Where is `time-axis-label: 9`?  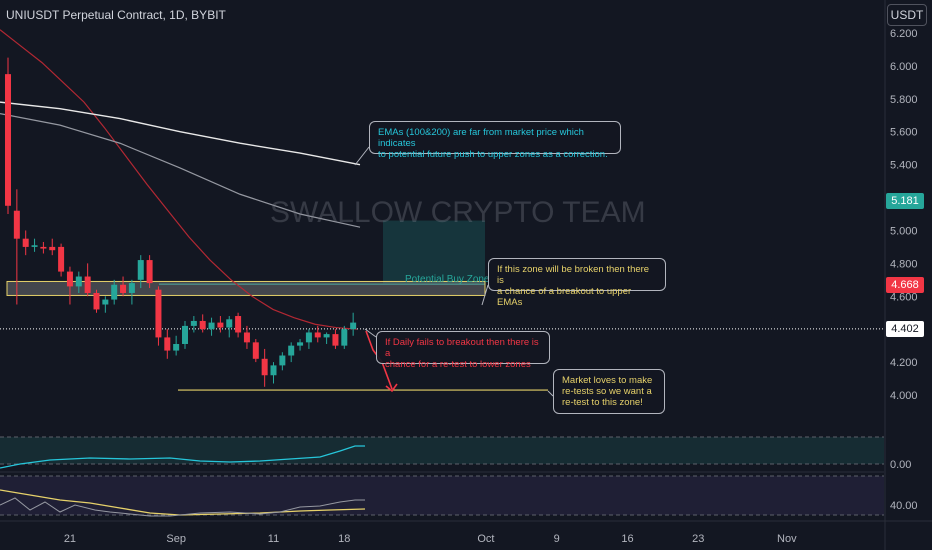
time-axis-label: 9 is located at coordinates (557, 539).